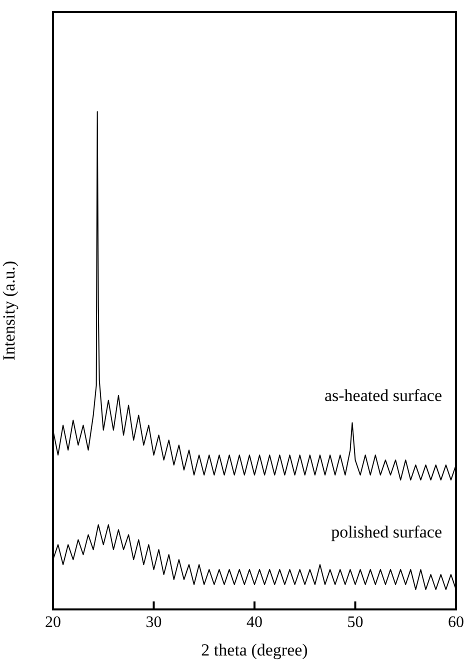 The width and height of the screenshot is (468, 665). Describe the element at coordinates (386, 532) in the screenshot. I see `series-label: polished surface` at that location.